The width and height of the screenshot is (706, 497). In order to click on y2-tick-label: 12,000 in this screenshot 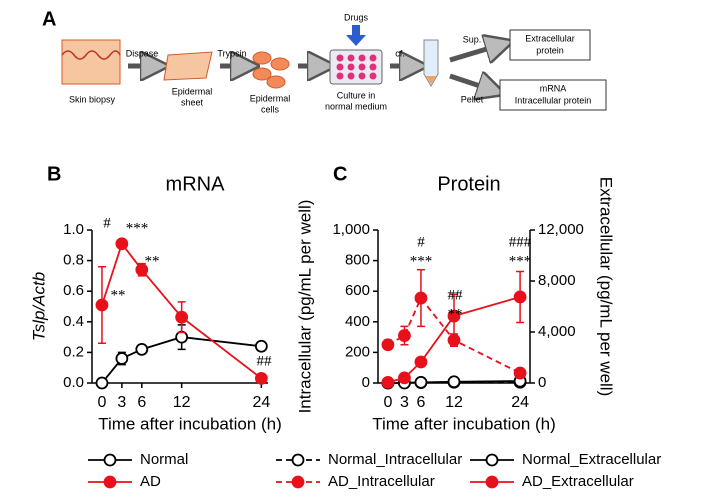, I will do `click(561, 229)`.